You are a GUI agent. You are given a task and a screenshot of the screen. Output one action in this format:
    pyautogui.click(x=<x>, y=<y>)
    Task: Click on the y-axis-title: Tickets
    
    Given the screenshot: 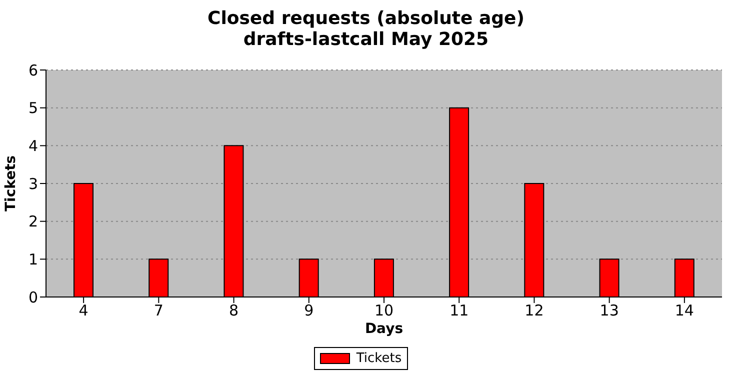 What is the action you would take?
    pyautogui.click(x=10, y=183)
    